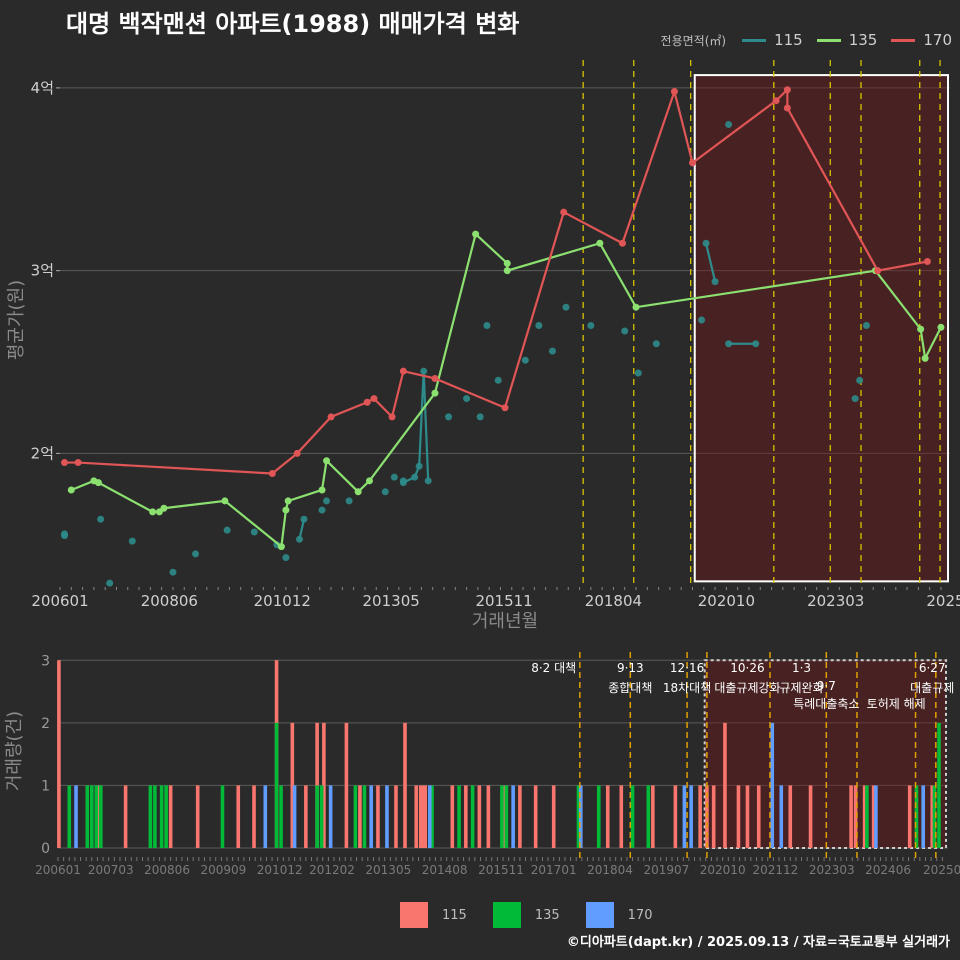 The height and width of the screenshot is (960, 960). What do you see at coordinates (640, 915) in the screenshot?
I see `bar-legend-label-170: 170` at bounding box center [640, 915].